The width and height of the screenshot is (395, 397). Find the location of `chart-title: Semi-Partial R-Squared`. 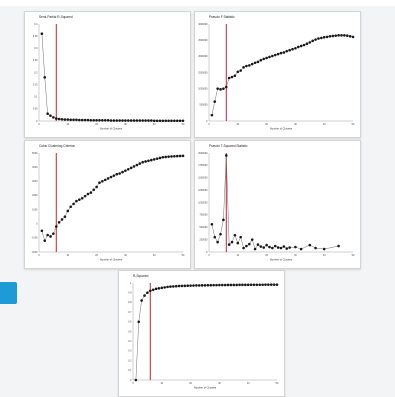

chart-title: Semi-Partial R-Squared is located at coordinates (56, 17).